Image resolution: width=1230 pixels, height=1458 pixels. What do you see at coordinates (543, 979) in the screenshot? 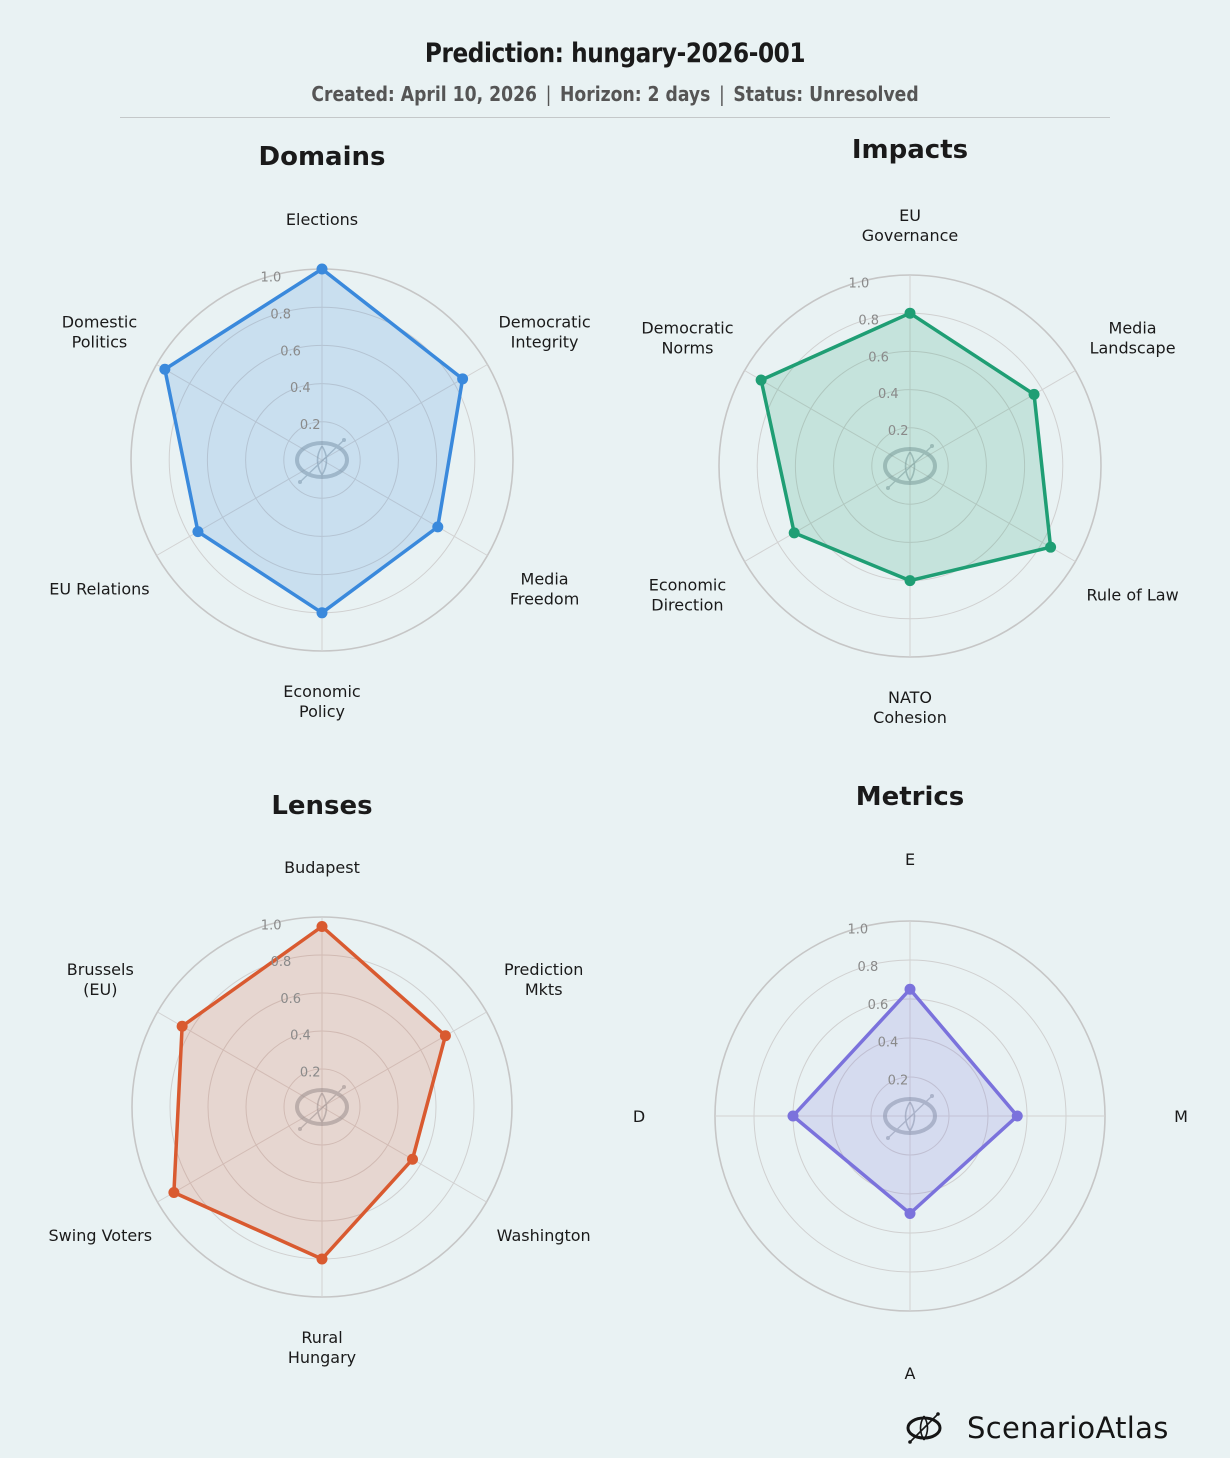
I see `axis-label: Prediction Mkts` at bounding box center [543, 979].